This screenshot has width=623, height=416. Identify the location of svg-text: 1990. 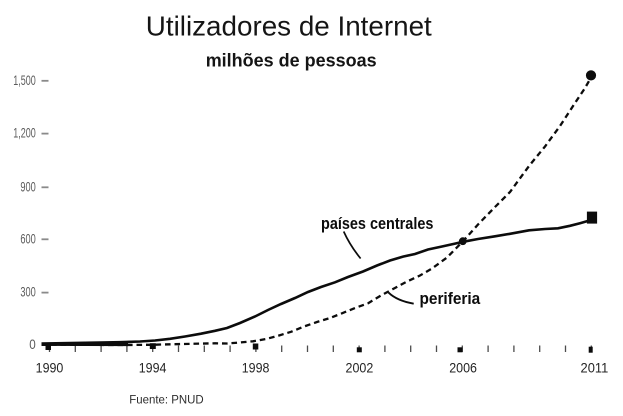
(50, 368).